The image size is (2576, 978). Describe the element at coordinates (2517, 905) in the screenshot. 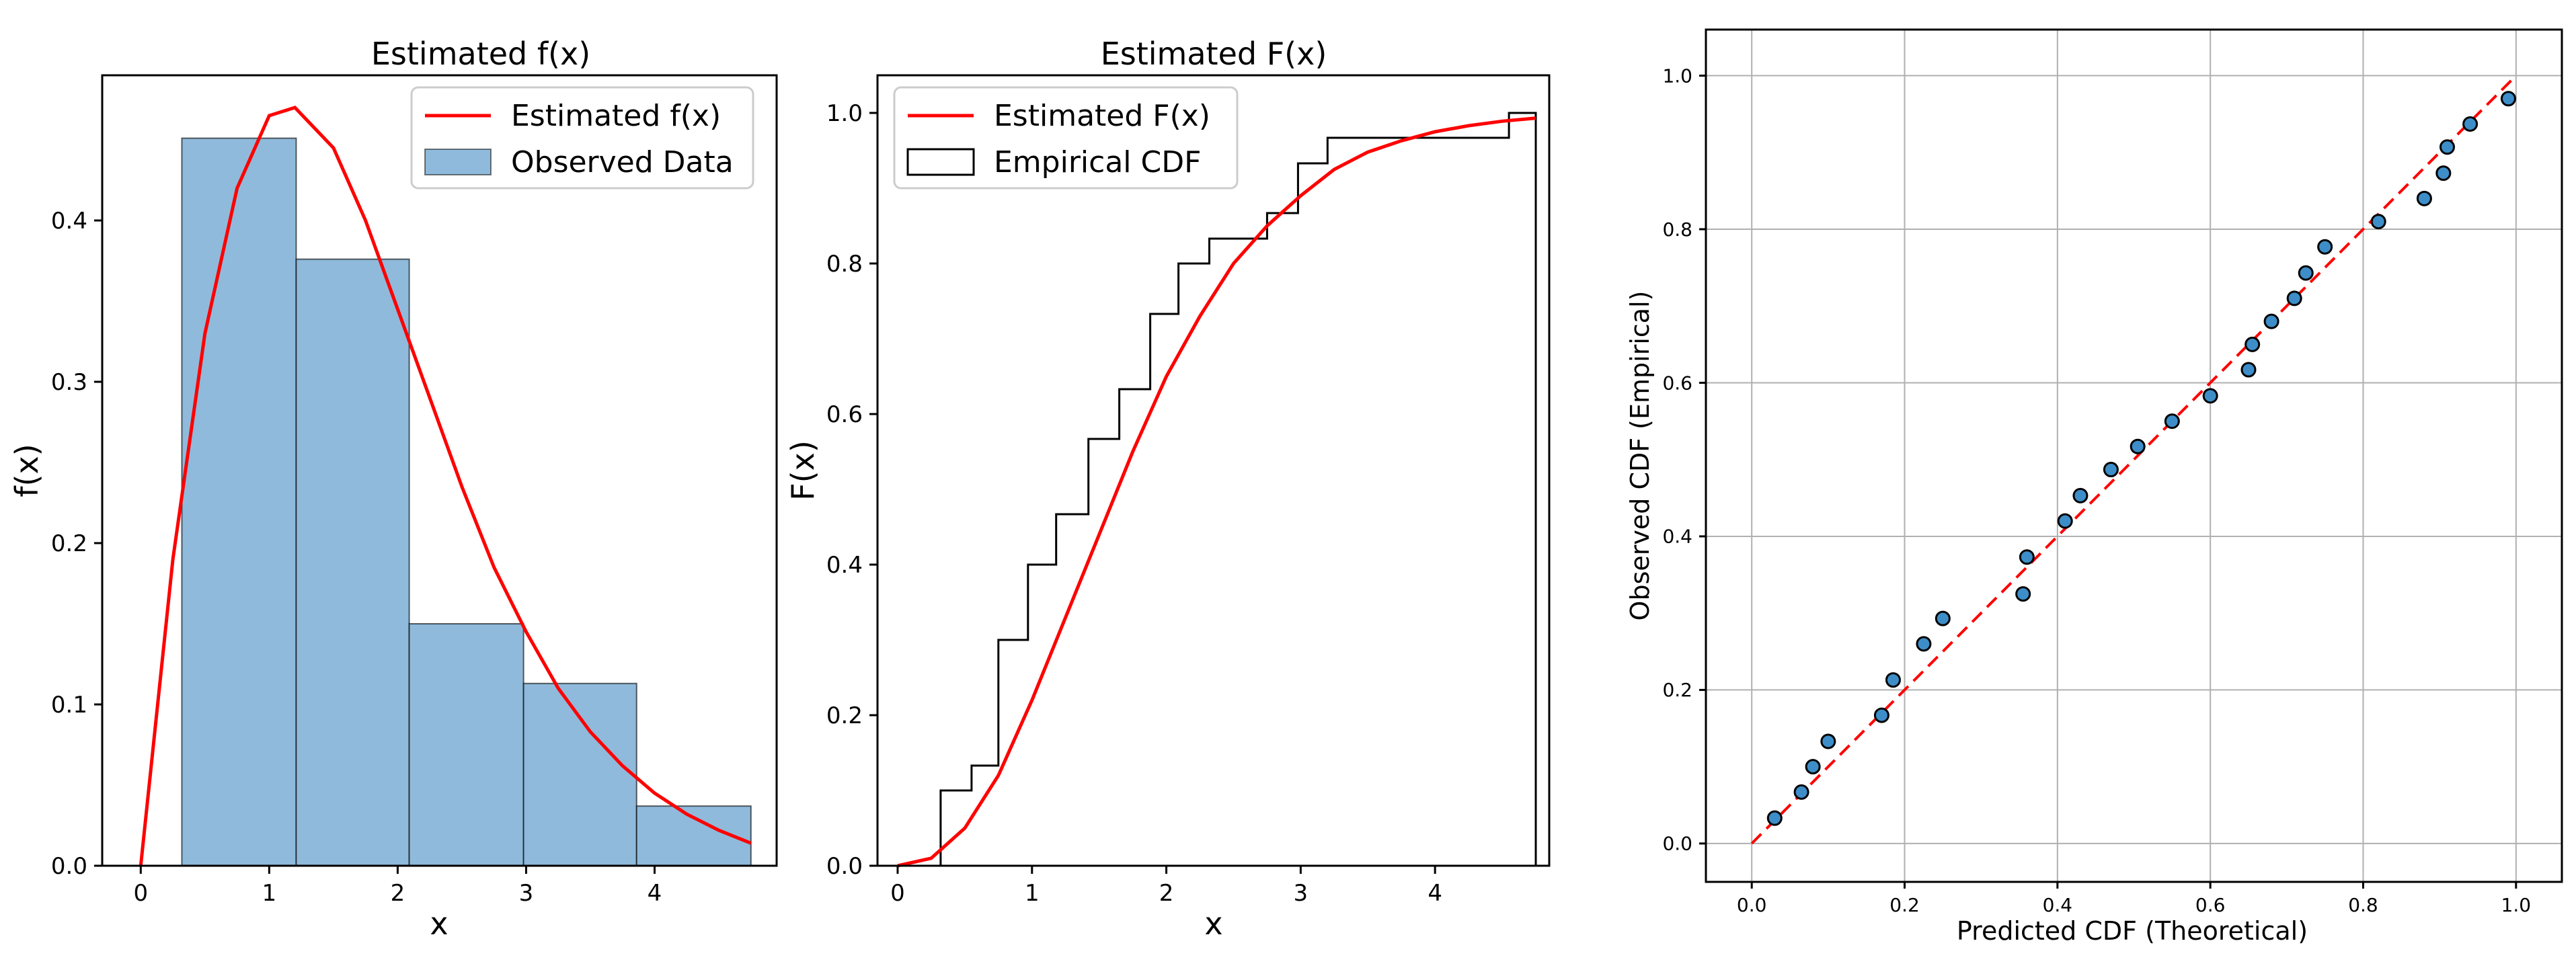

I see `pp-x-tick-label: 1.0` at that location.